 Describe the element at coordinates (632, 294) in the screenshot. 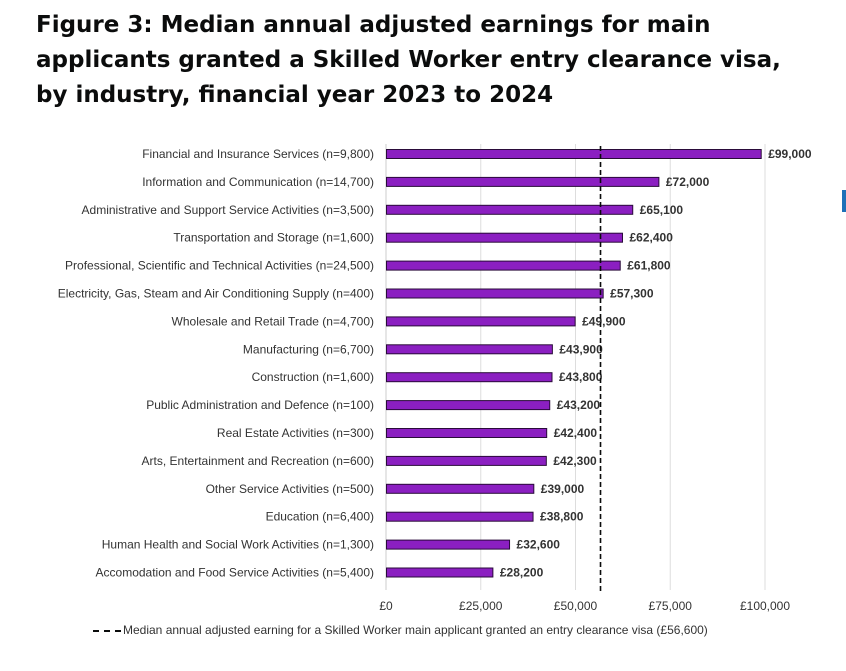

I see `data-label: £57,300` at that location.